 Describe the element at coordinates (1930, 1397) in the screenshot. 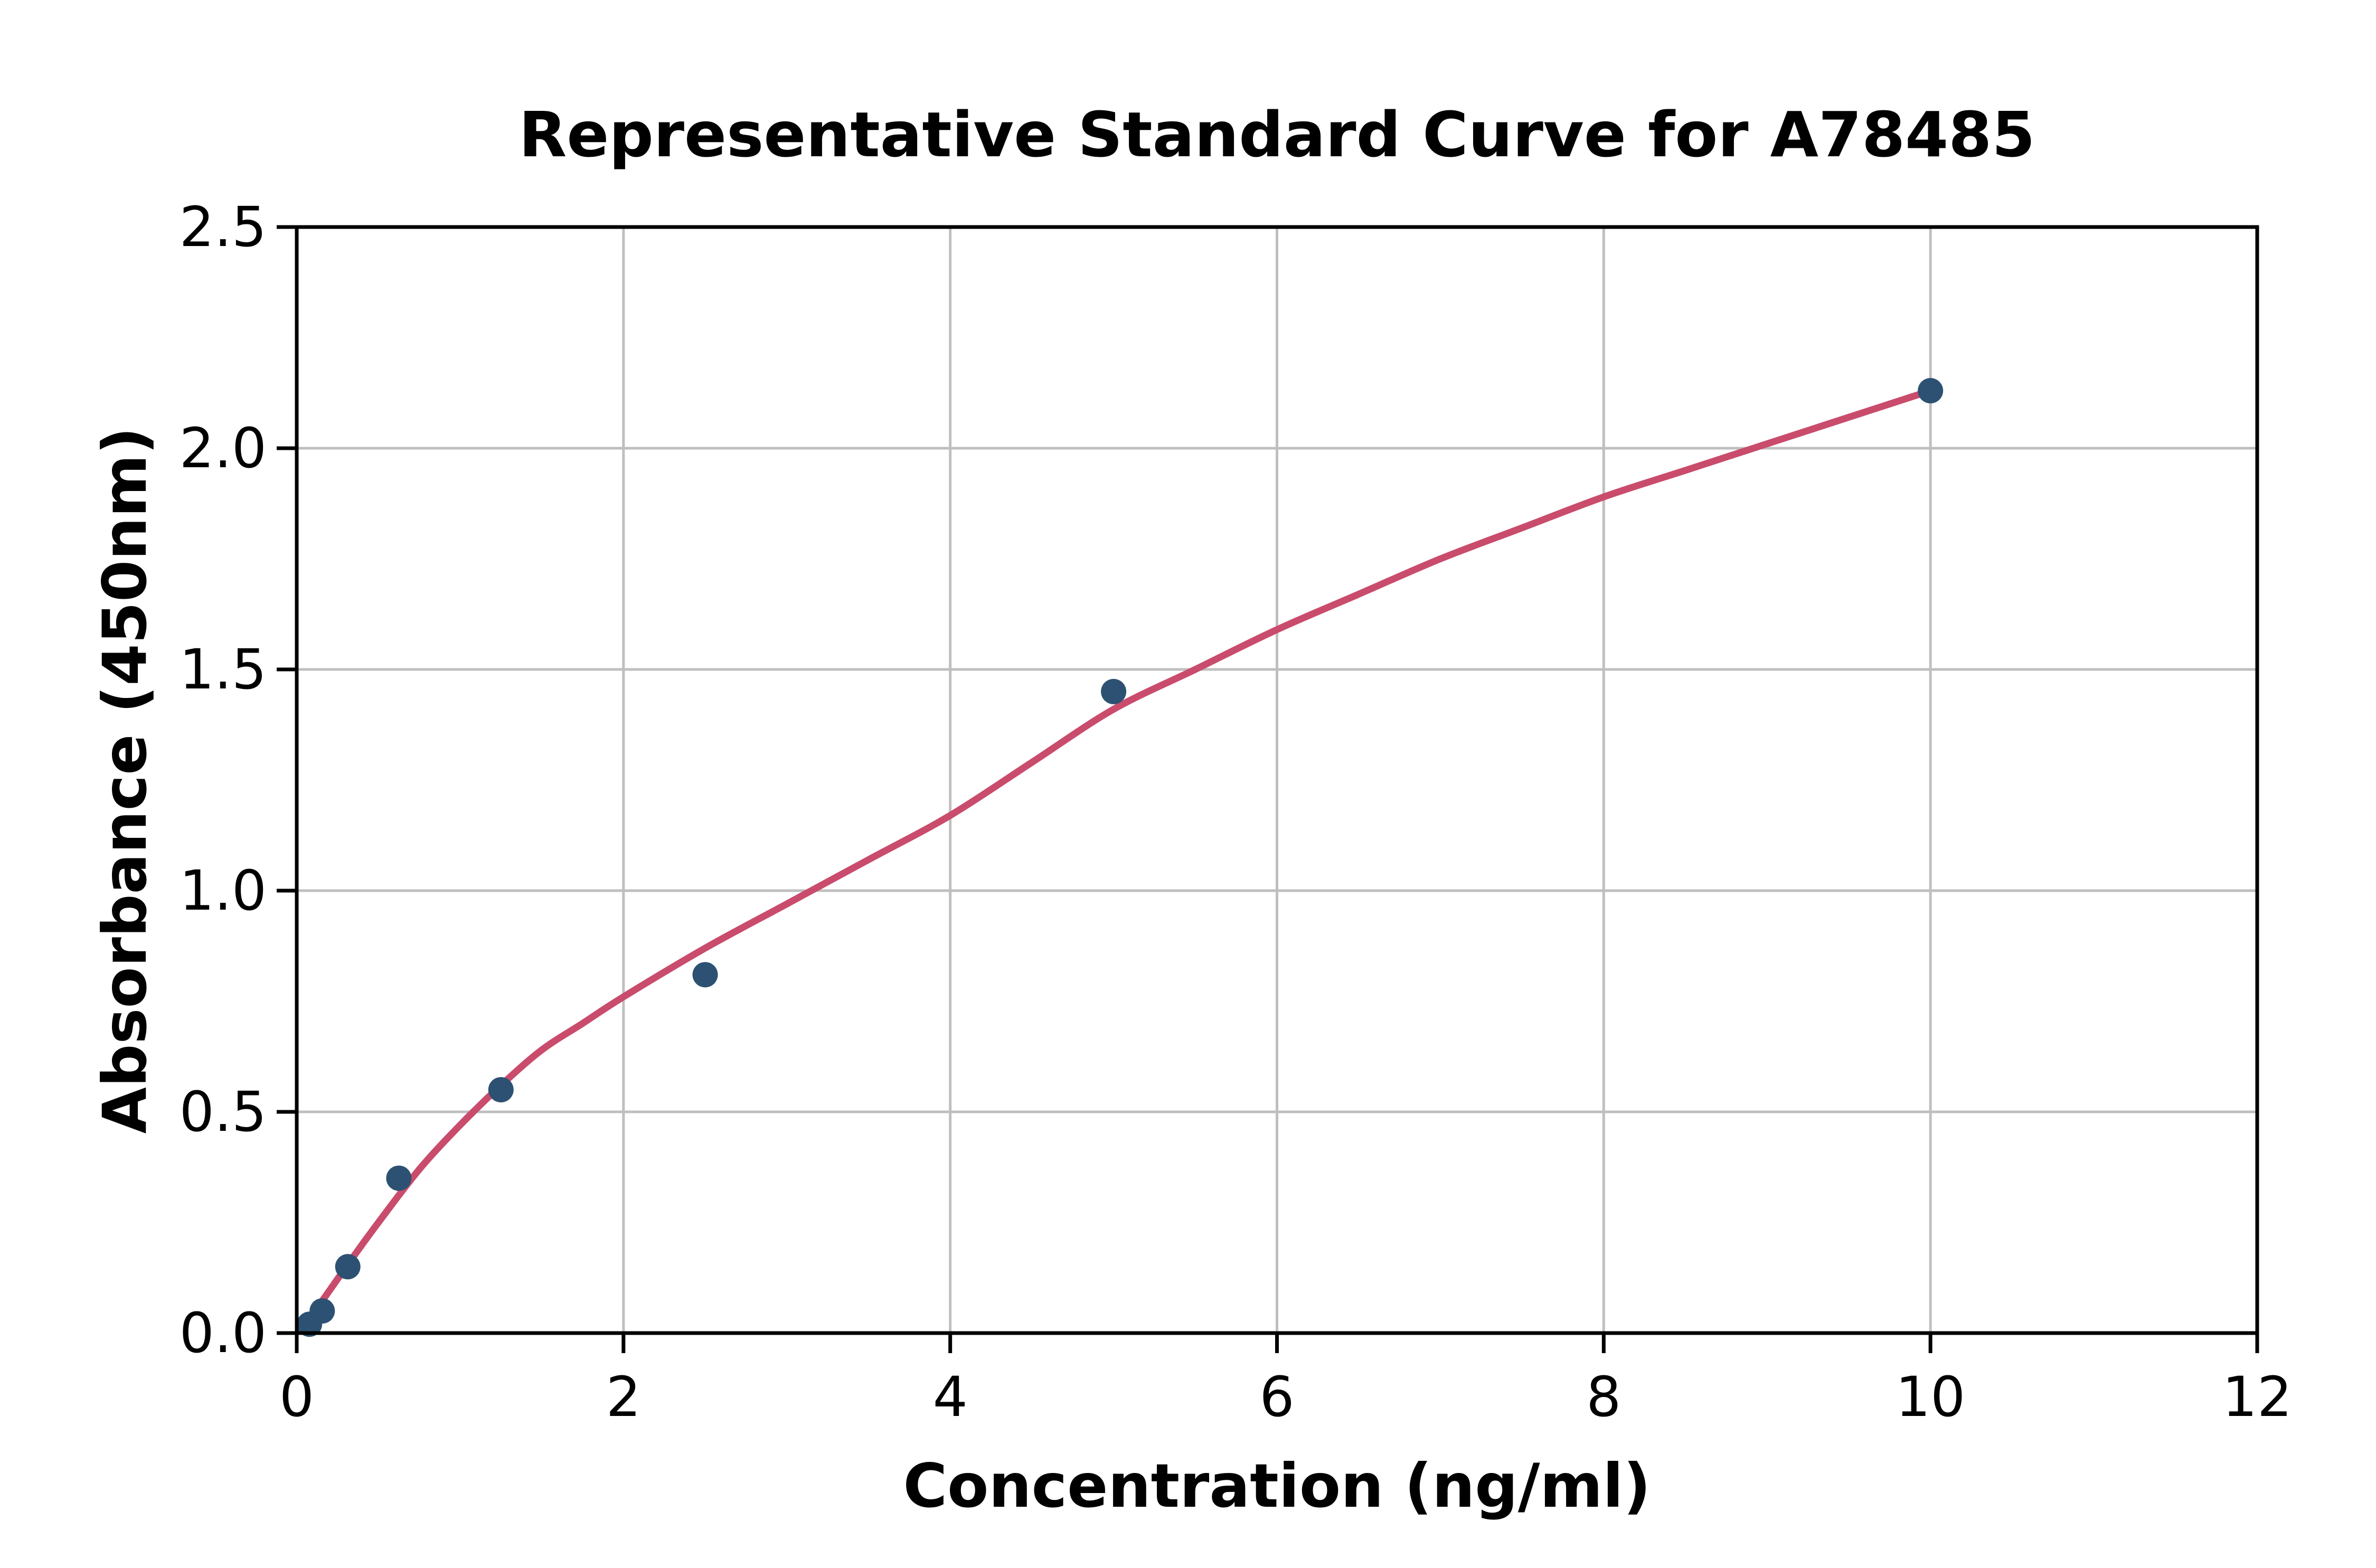

I see `x-tick-label-10: 10` at that location.